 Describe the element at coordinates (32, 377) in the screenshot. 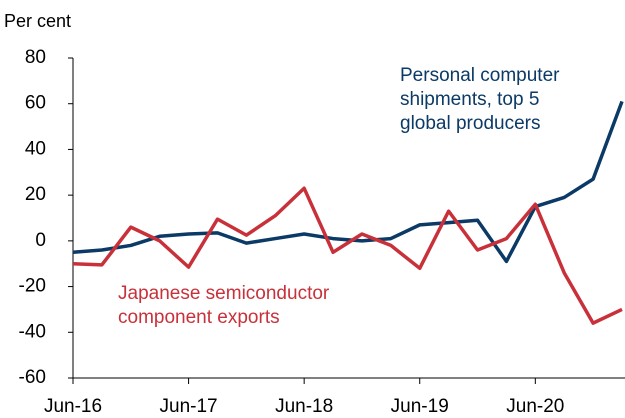

I see `y-tick-label: -60` at that location.